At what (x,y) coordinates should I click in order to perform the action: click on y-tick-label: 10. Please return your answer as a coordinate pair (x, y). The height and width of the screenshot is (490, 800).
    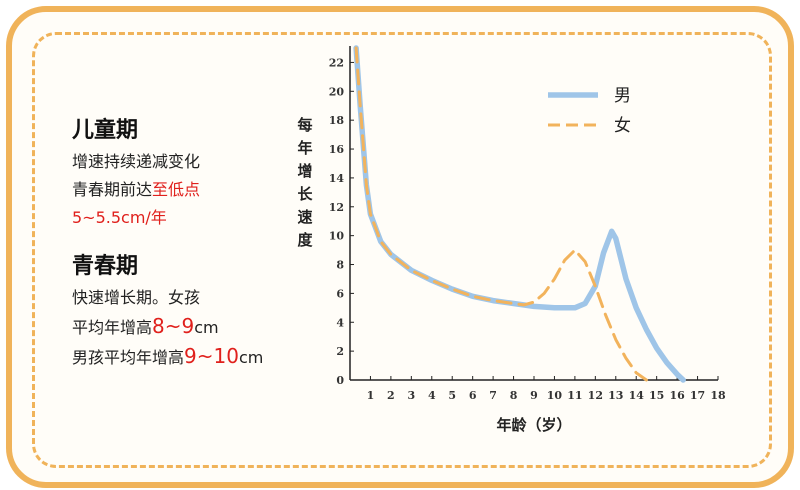
    Looking at the image, I should click on (337, 236).